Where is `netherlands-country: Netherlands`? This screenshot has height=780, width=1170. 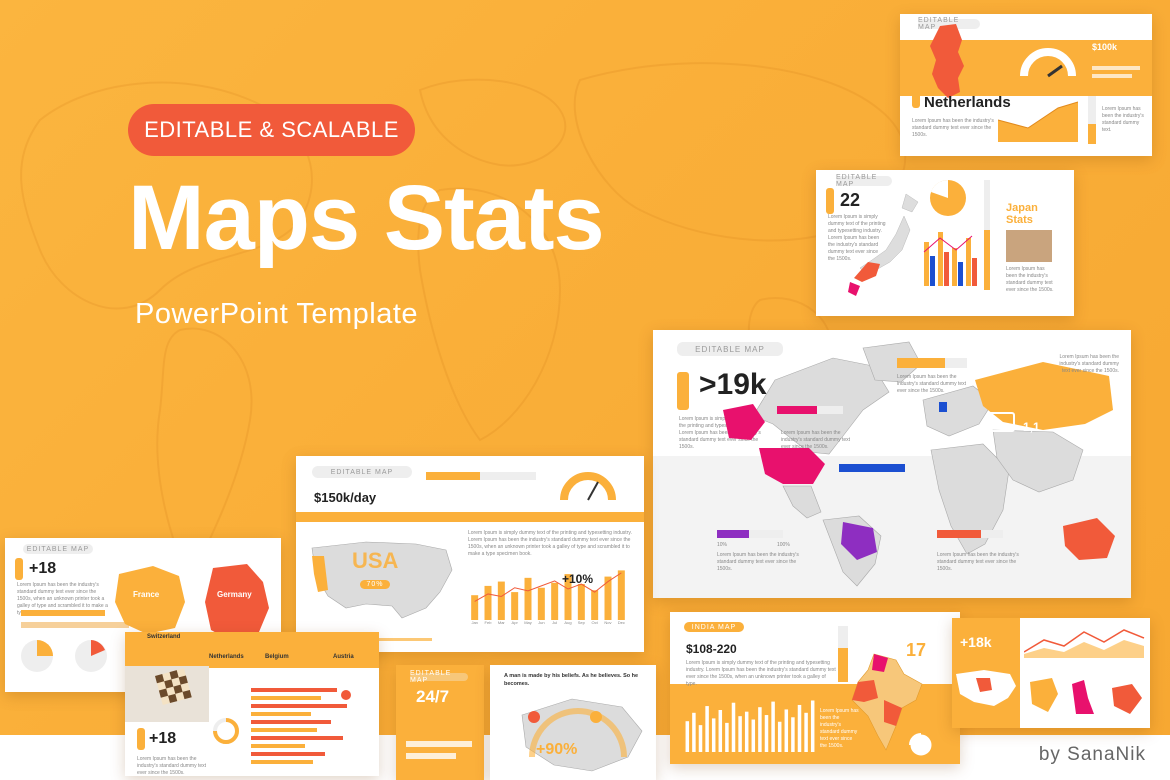
netherlands-country: Netherlands is located at coordinates (967, 102).